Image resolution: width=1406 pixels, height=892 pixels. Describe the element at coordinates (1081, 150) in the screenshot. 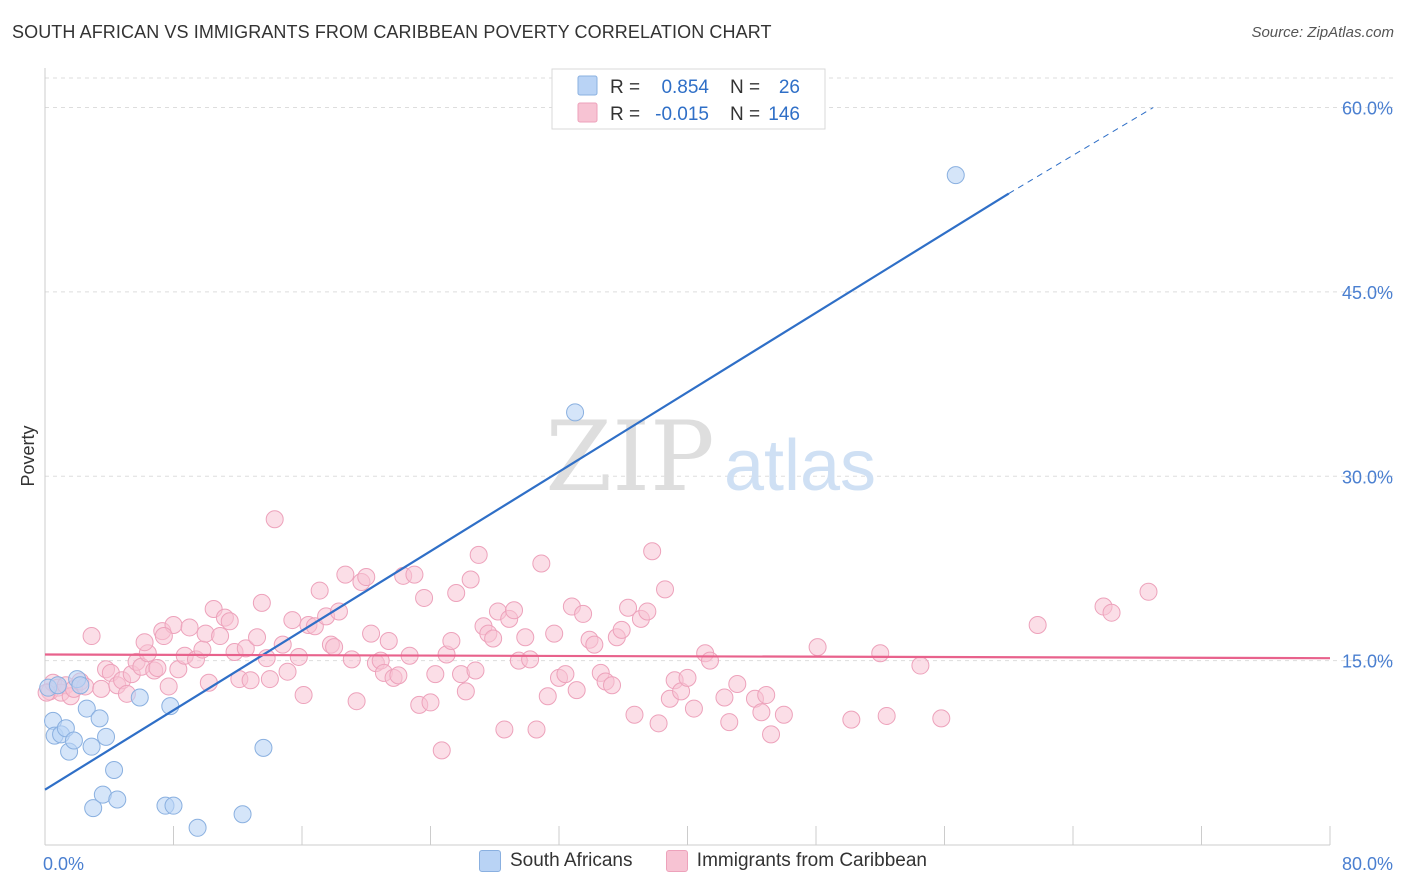

I see `trend-line-extension-south-africans` at that location.